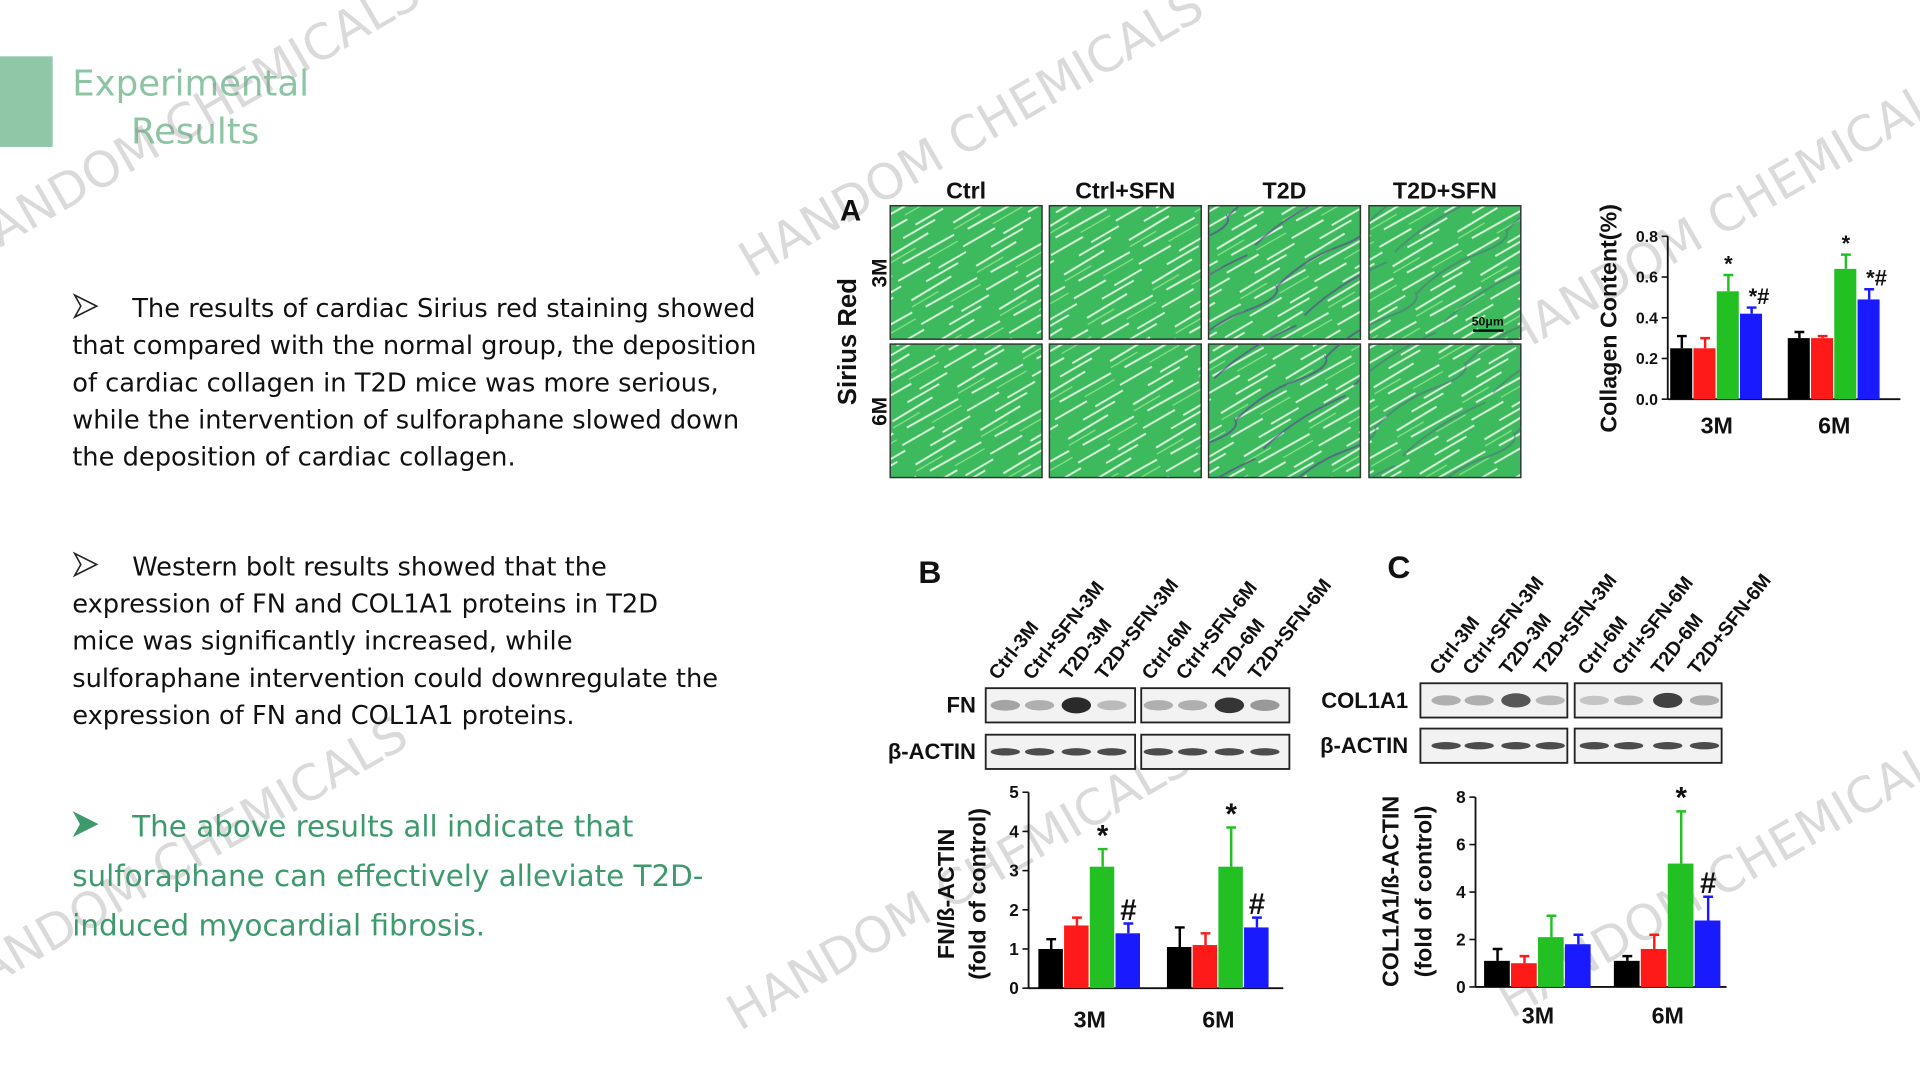 This screenshot has height=1080, width=1920. Describe the element at coordinates (1125, 190) in the screenshot. I see `column-label: Ctrl+SFN` at that location.